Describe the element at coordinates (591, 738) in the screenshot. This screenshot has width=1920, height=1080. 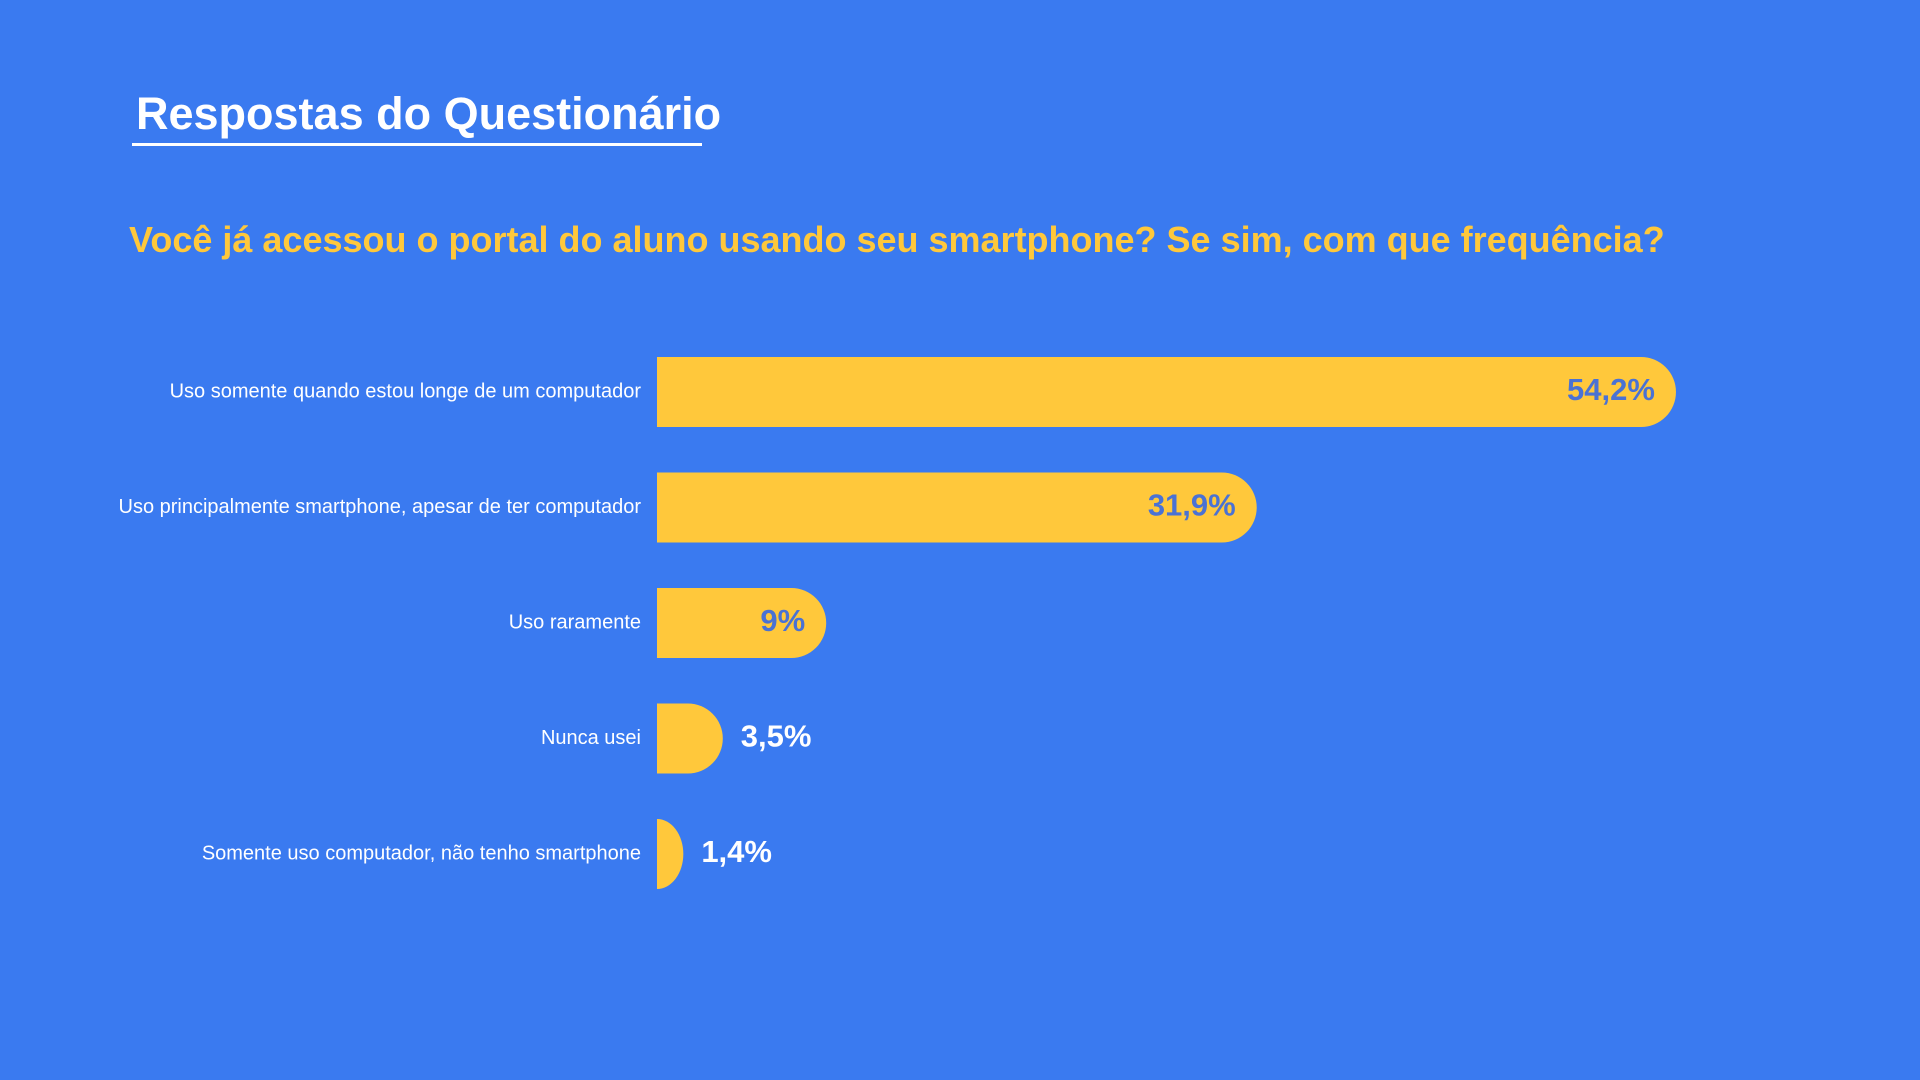
I see `category-label: Nunca usei` at that location.